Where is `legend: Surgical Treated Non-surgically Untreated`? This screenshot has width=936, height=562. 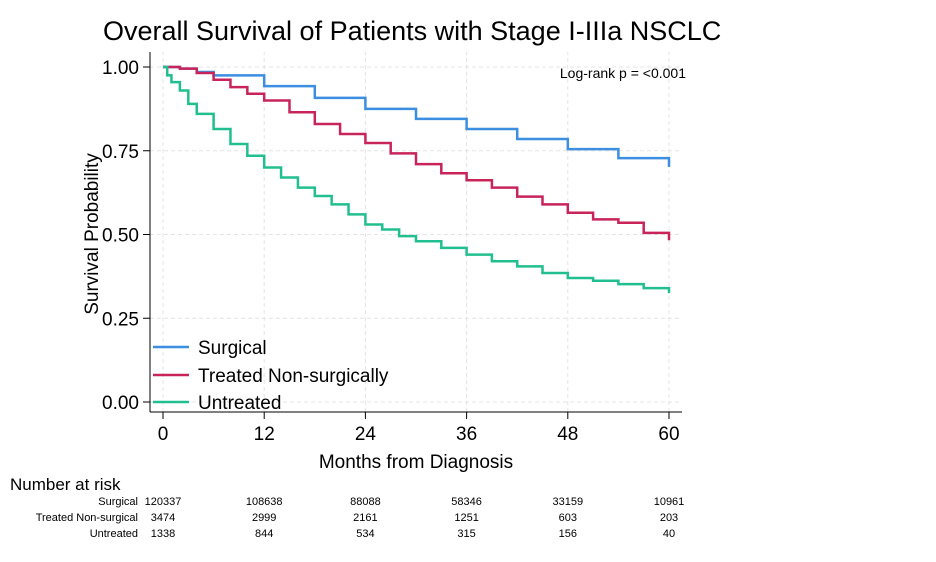 legend: Surgical Treated Non-surgically Untreated is located at coordinates (271, 376).